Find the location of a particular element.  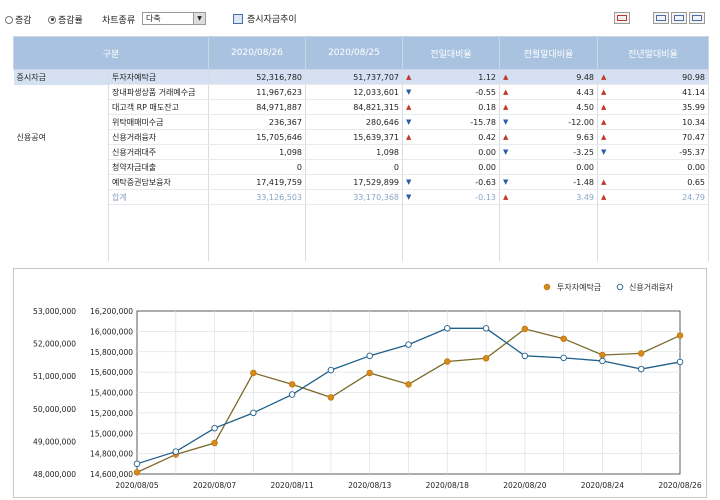

trend-button: 증시자금추이 is located at coordinates (265, 18).